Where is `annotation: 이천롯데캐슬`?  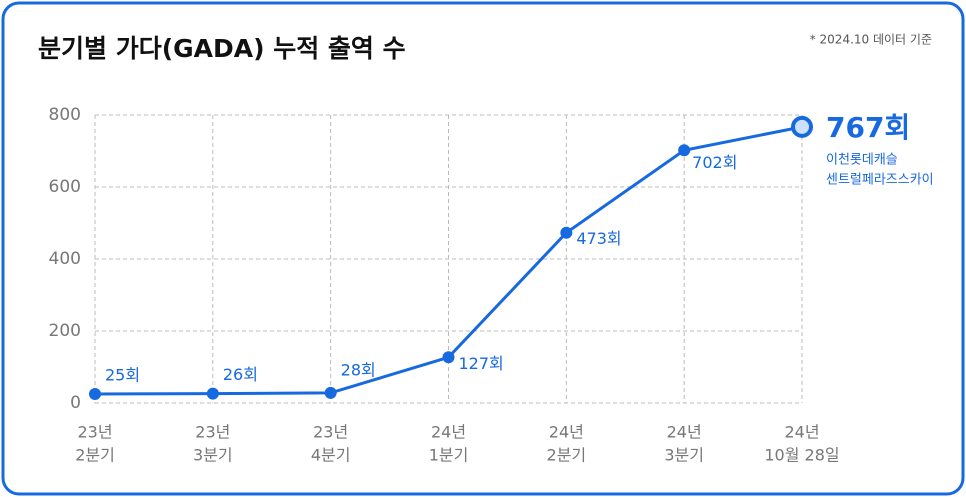
annotation: 이천롯데캐슬 is located at coordinates (862, 159).